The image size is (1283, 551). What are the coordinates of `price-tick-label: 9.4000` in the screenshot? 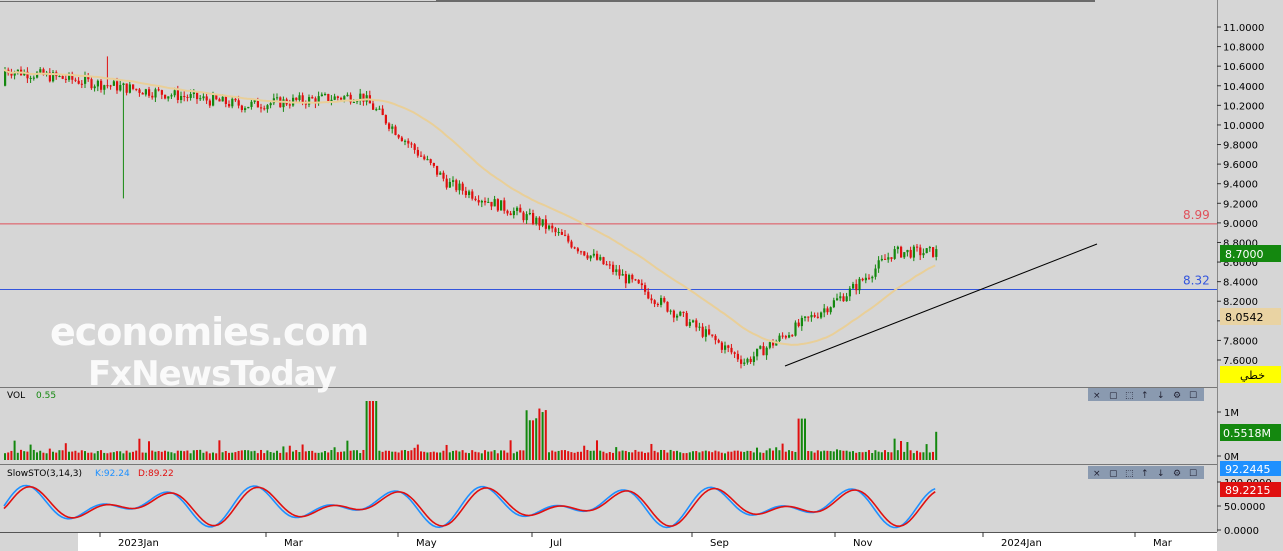 It's located at (1240, 185).